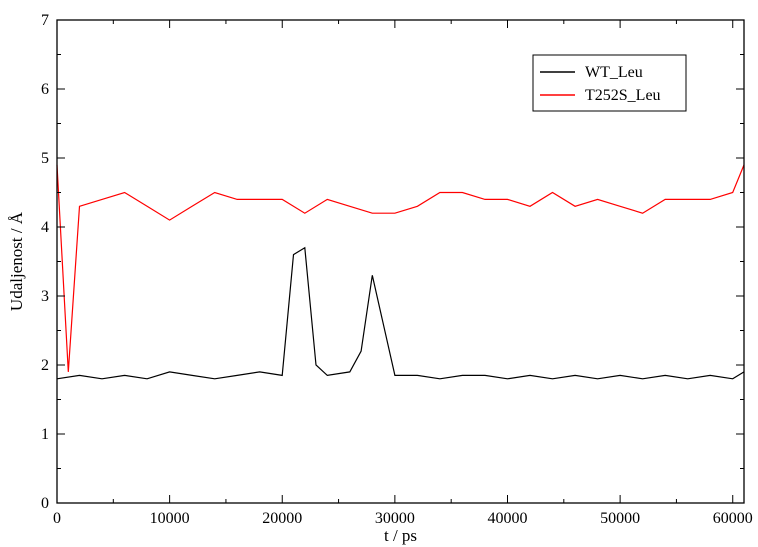 This screenshot has height=547, width=758. I want to click on x-tick-label: 10000, so click(170, 518).